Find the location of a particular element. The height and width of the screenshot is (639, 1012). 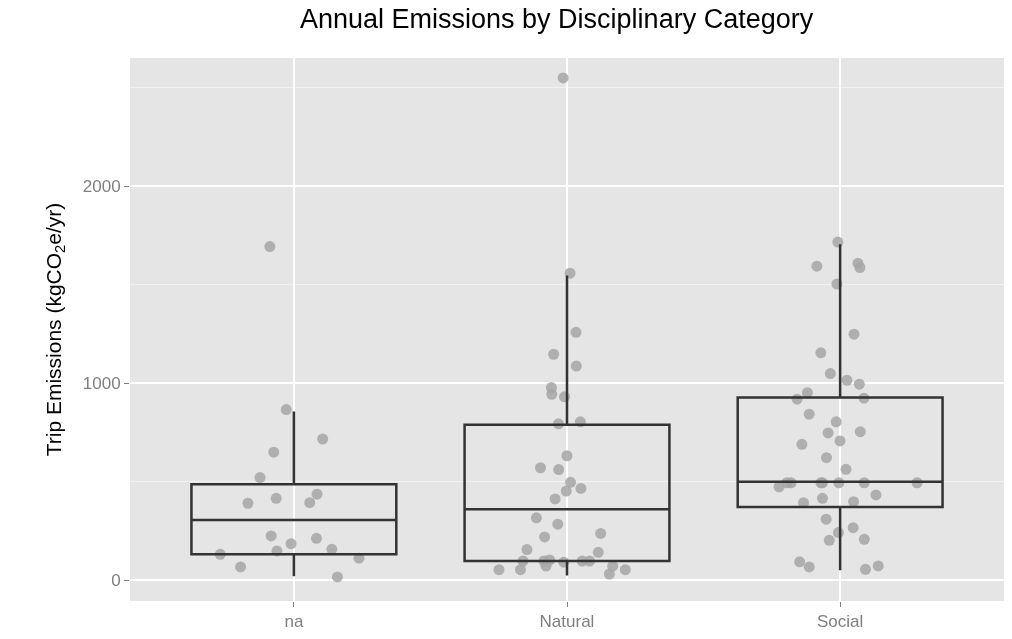

x-tick-label: na is located at coordinates (294, 622).